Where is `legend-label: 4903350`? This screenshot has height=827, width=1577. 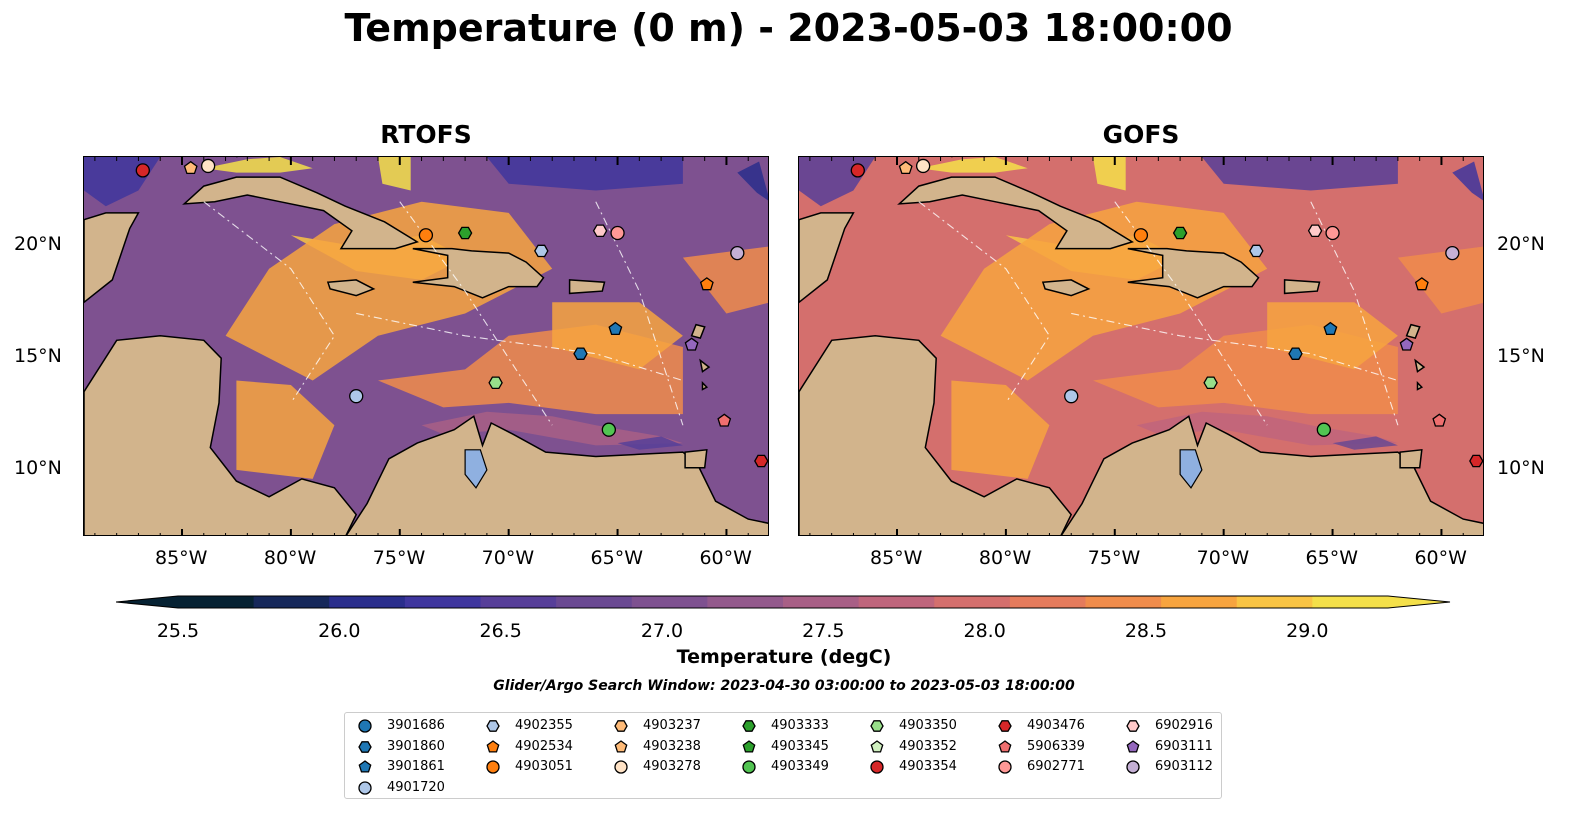
legend-label: 4903350 is located at coordinates (928, 725).